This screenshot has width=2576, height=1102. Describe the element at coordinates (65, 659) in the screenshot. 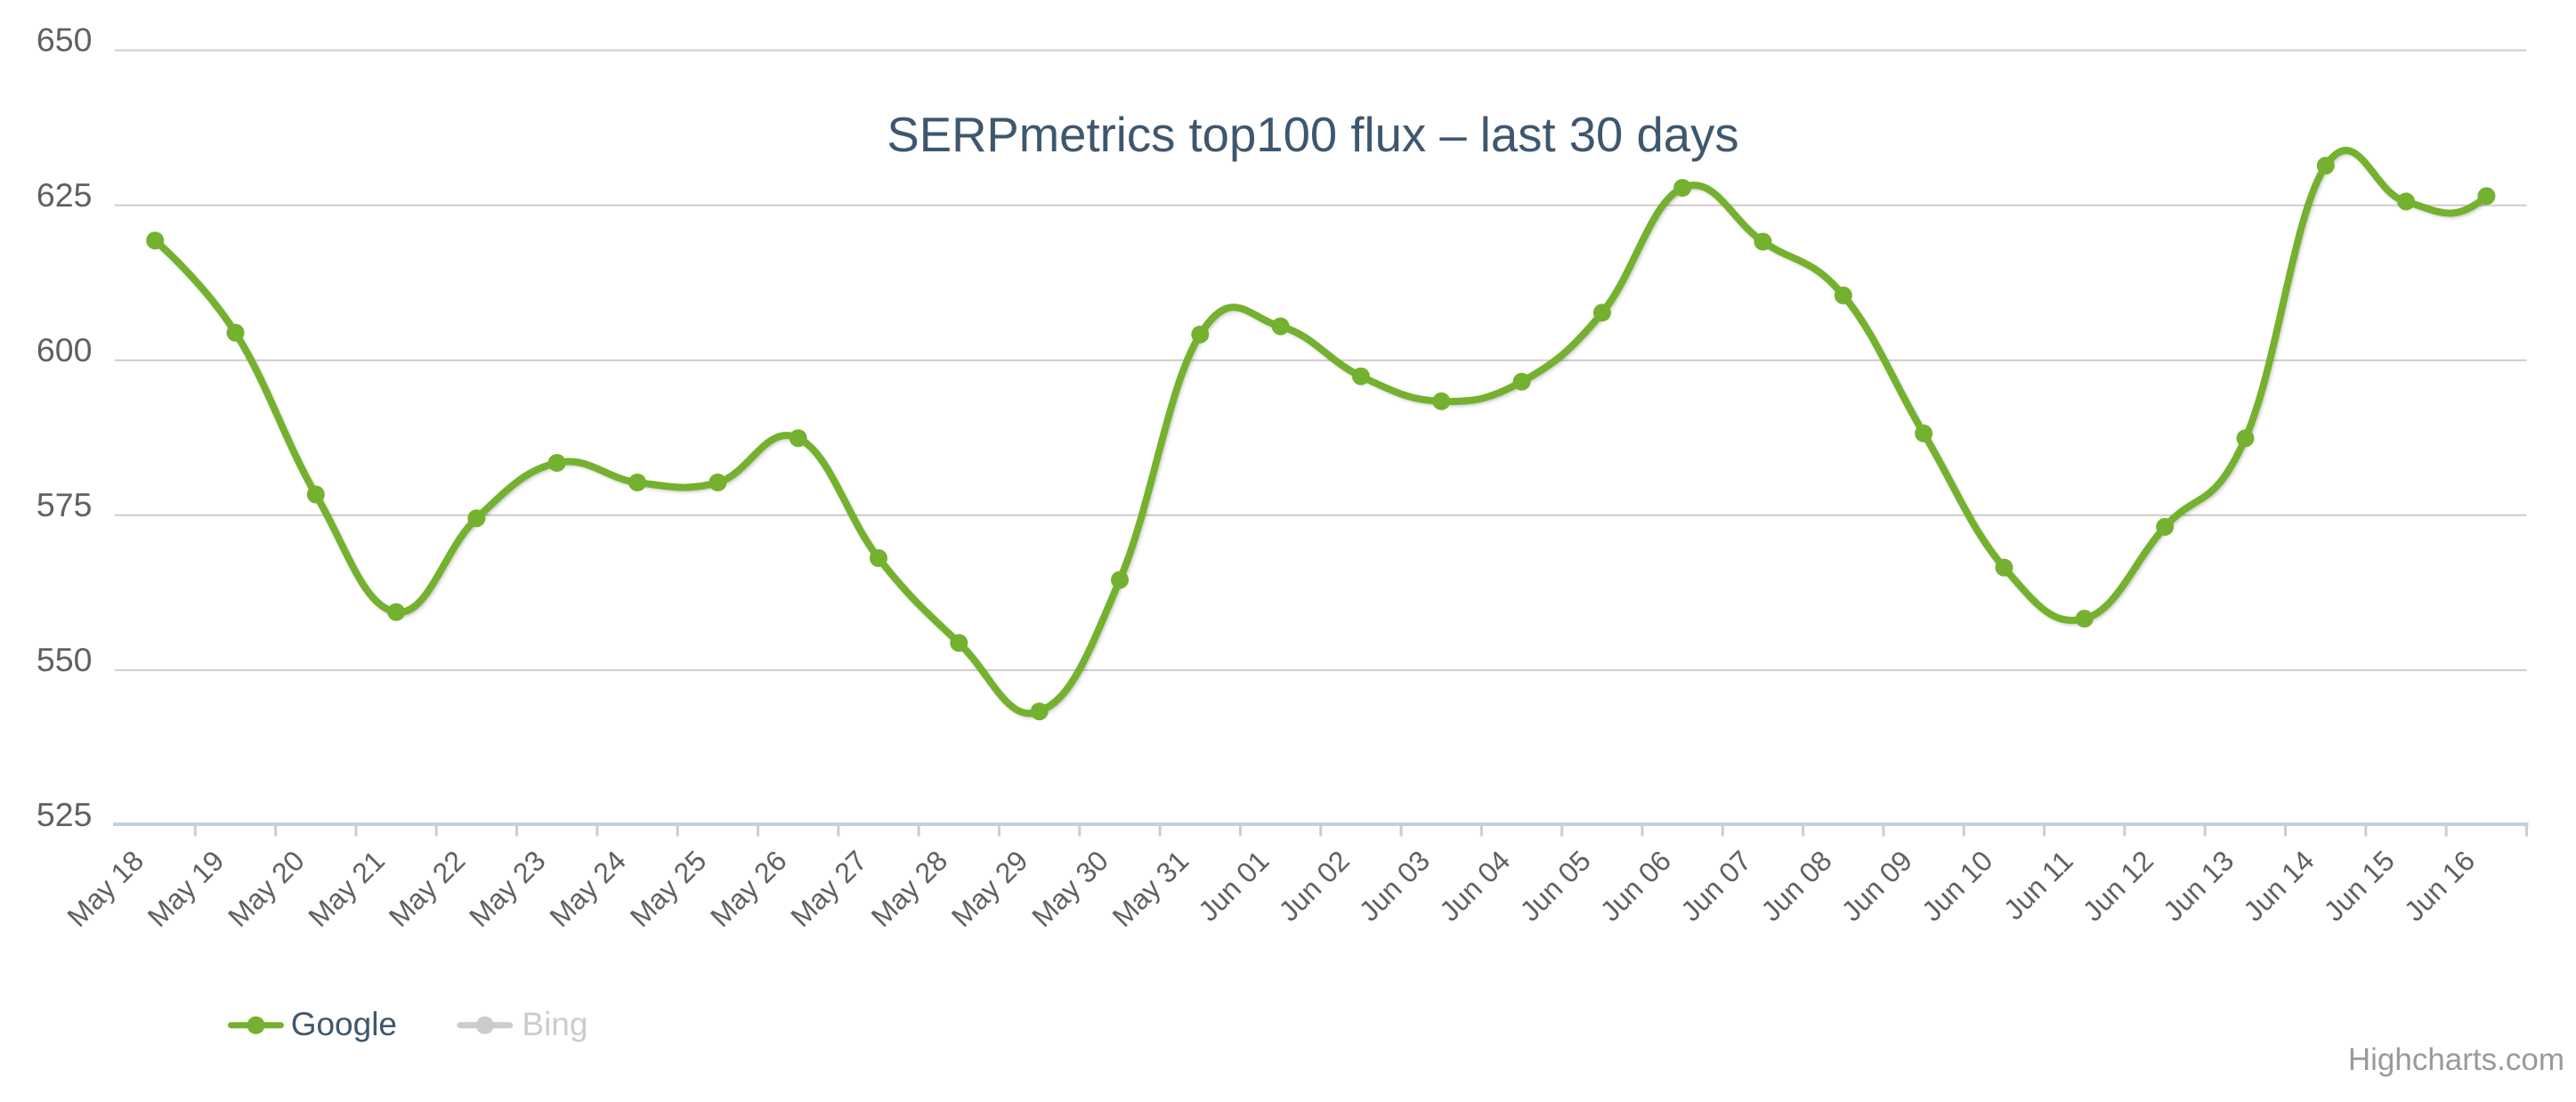

I see `svg-text: 550` at that location.